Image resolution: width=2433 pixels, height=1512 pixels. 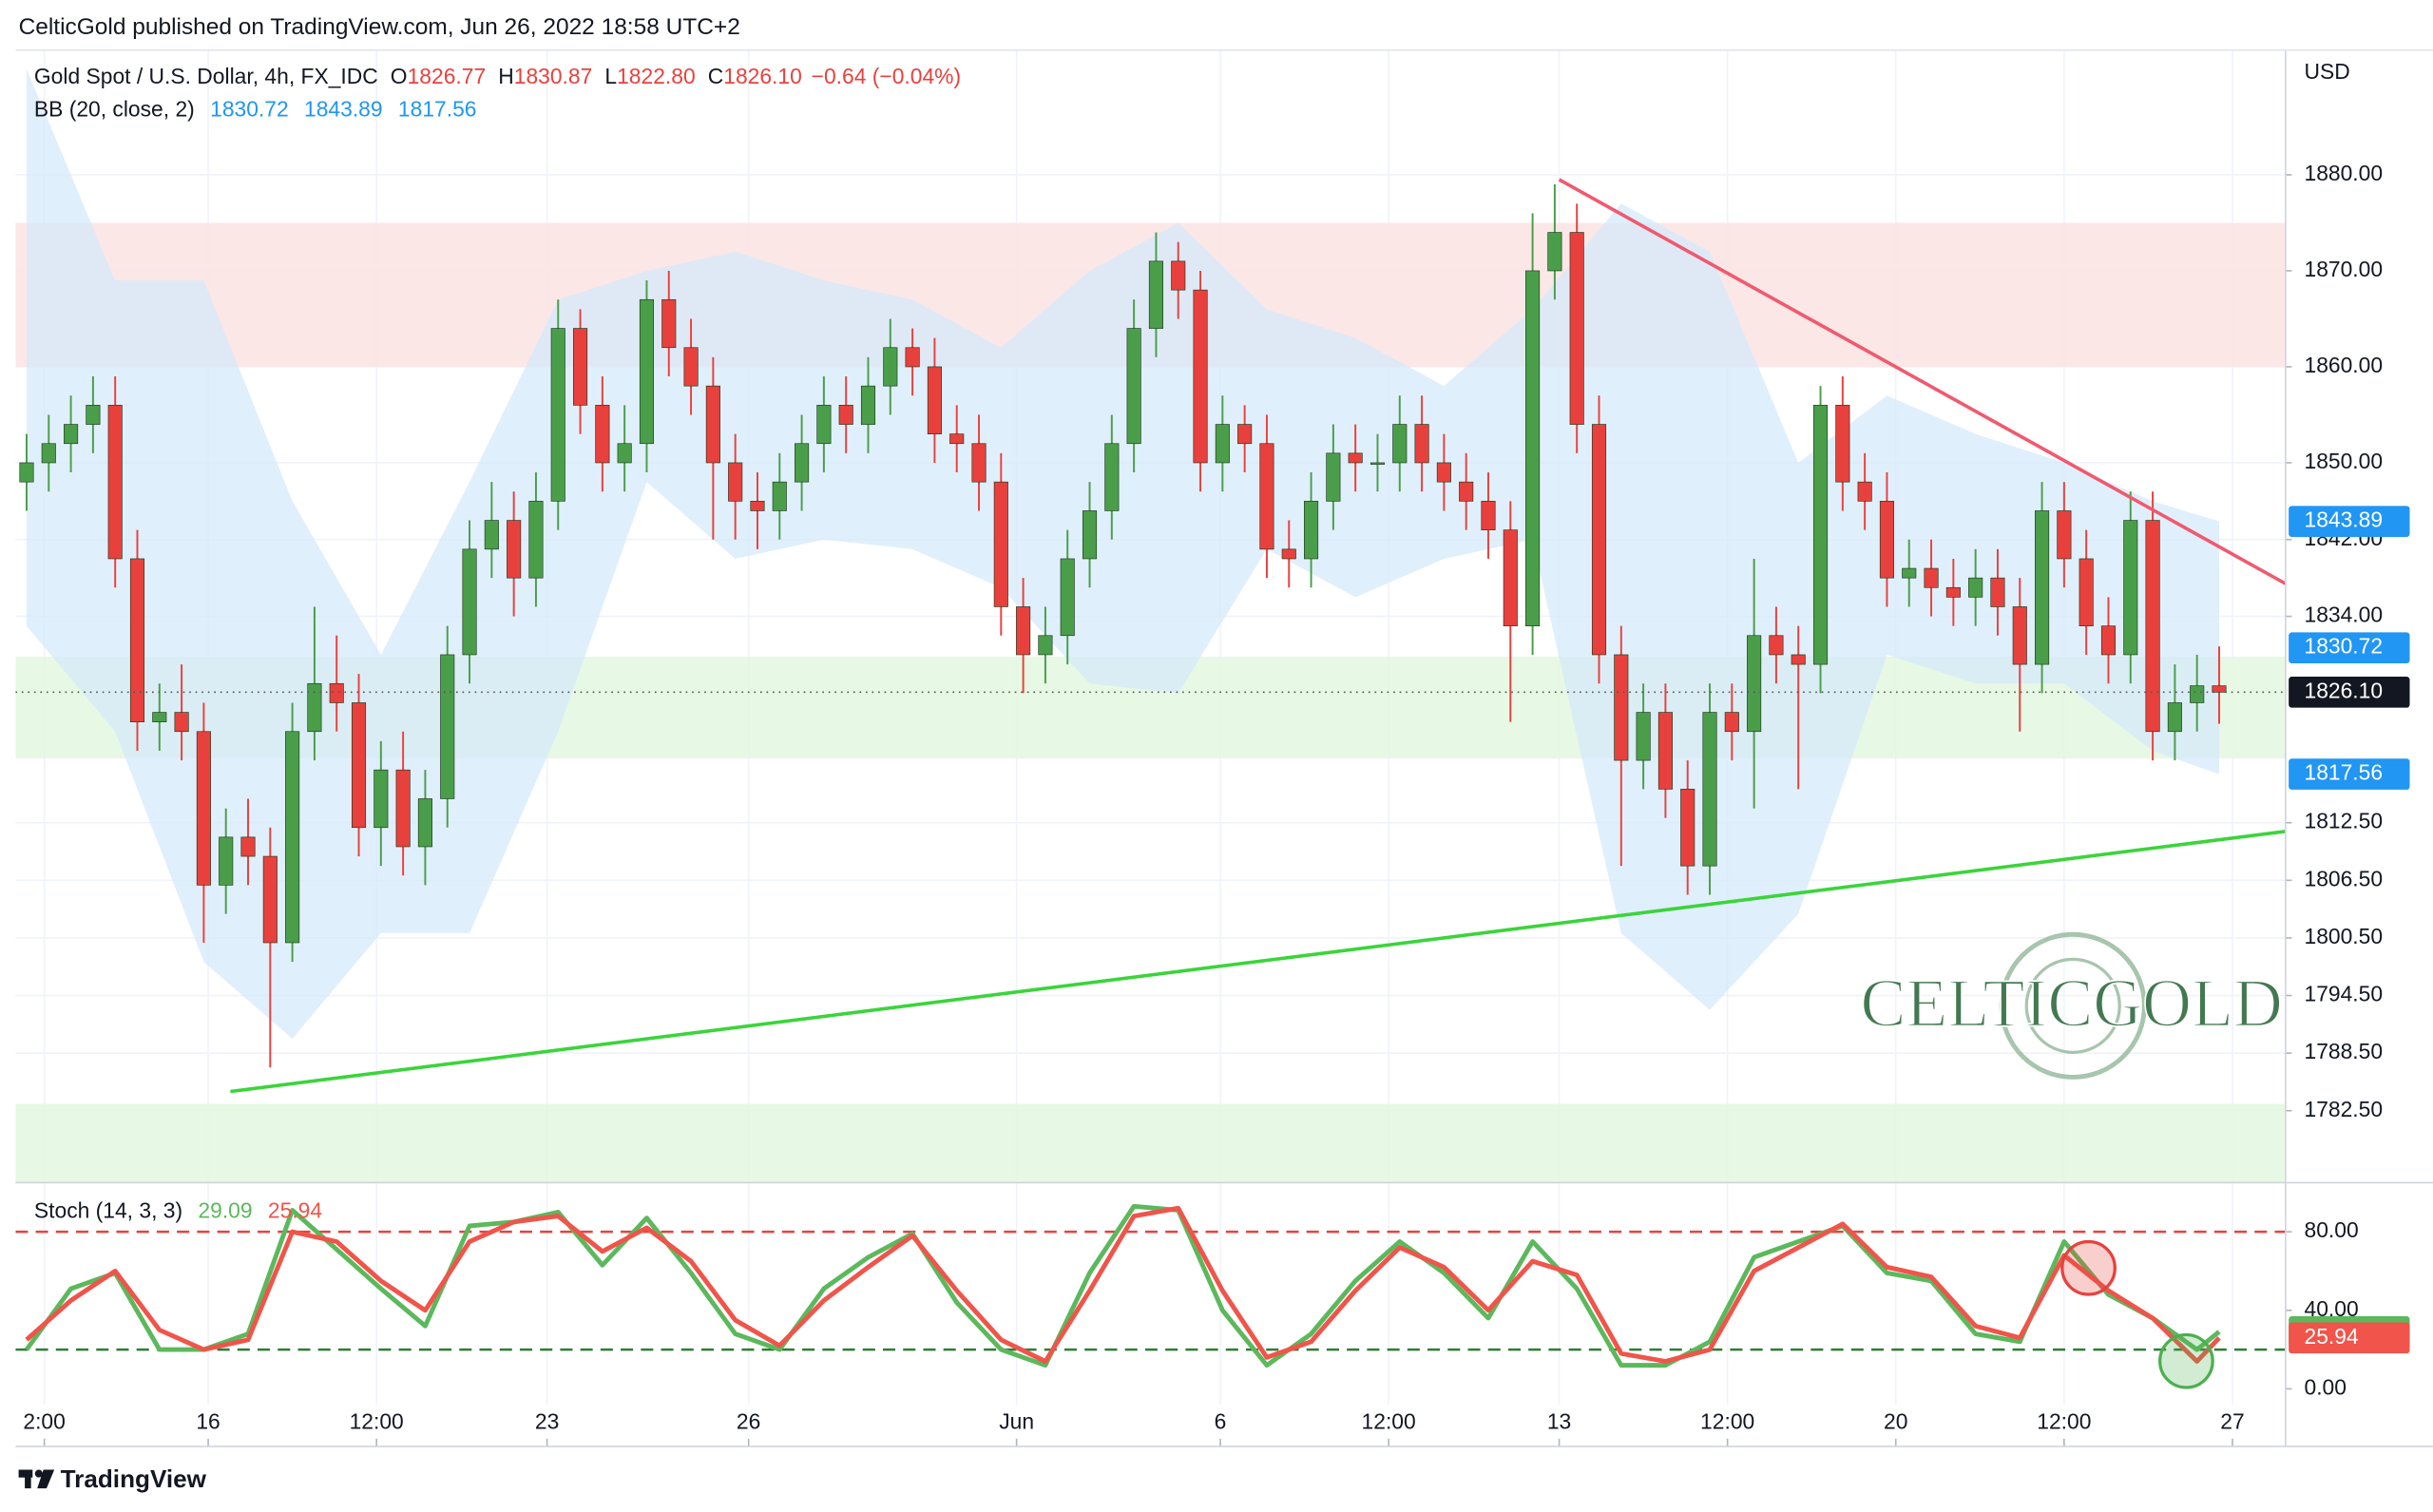 I want to click on legend-item: 1826.77, so click(x=447, y=76).